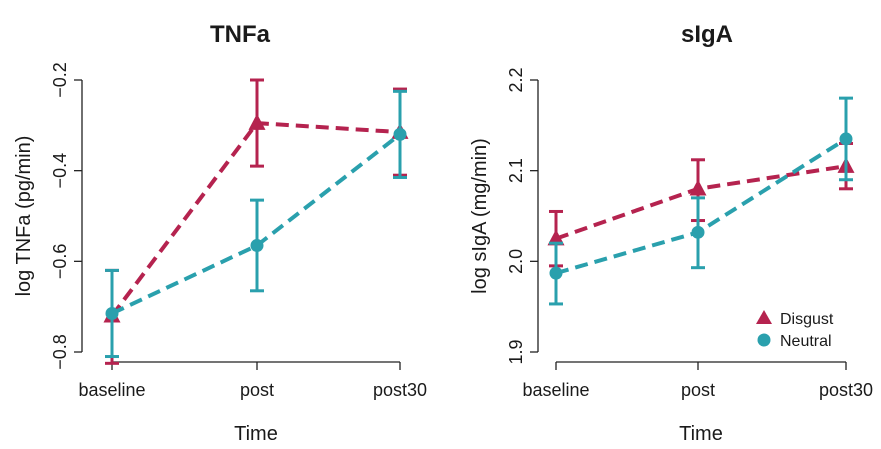  Describe the element at coordinates (60, 352) in the screenshot. I see `y-tick-label: −0.8` at that location.